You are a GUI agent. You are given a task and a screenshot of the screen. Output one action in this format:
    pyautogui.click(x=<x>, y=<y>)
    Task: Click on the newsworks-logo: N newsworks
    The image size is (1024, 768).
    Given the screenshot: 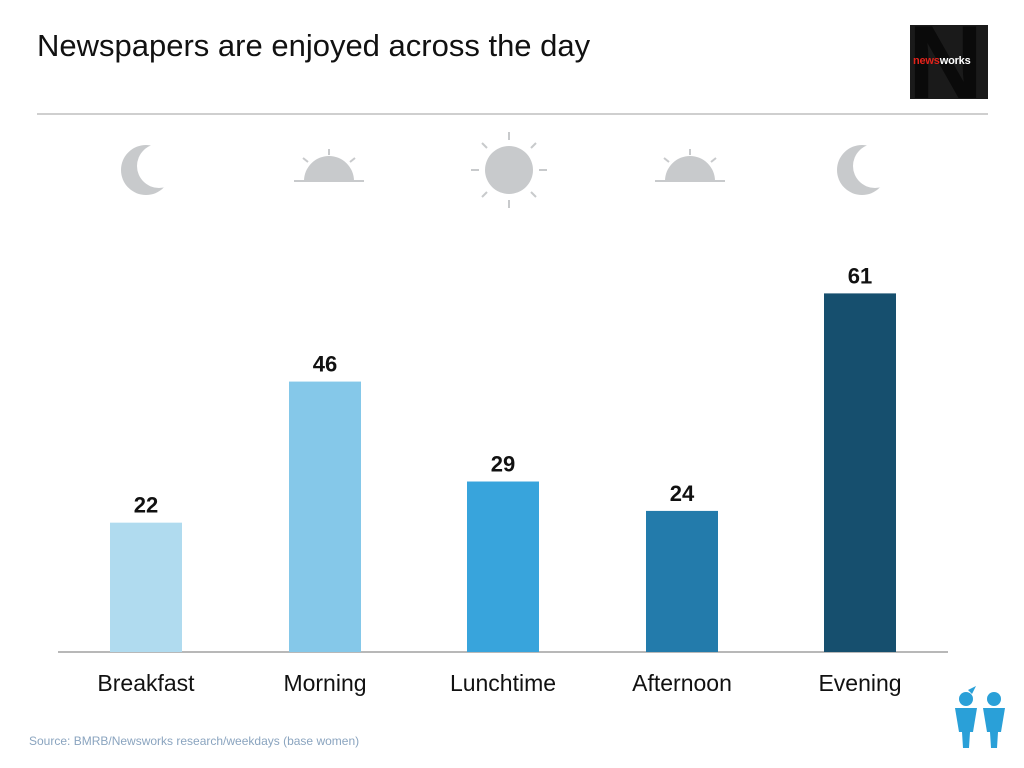 What is the action you would take?
    pyautogui.click(x=949, y=62)
    